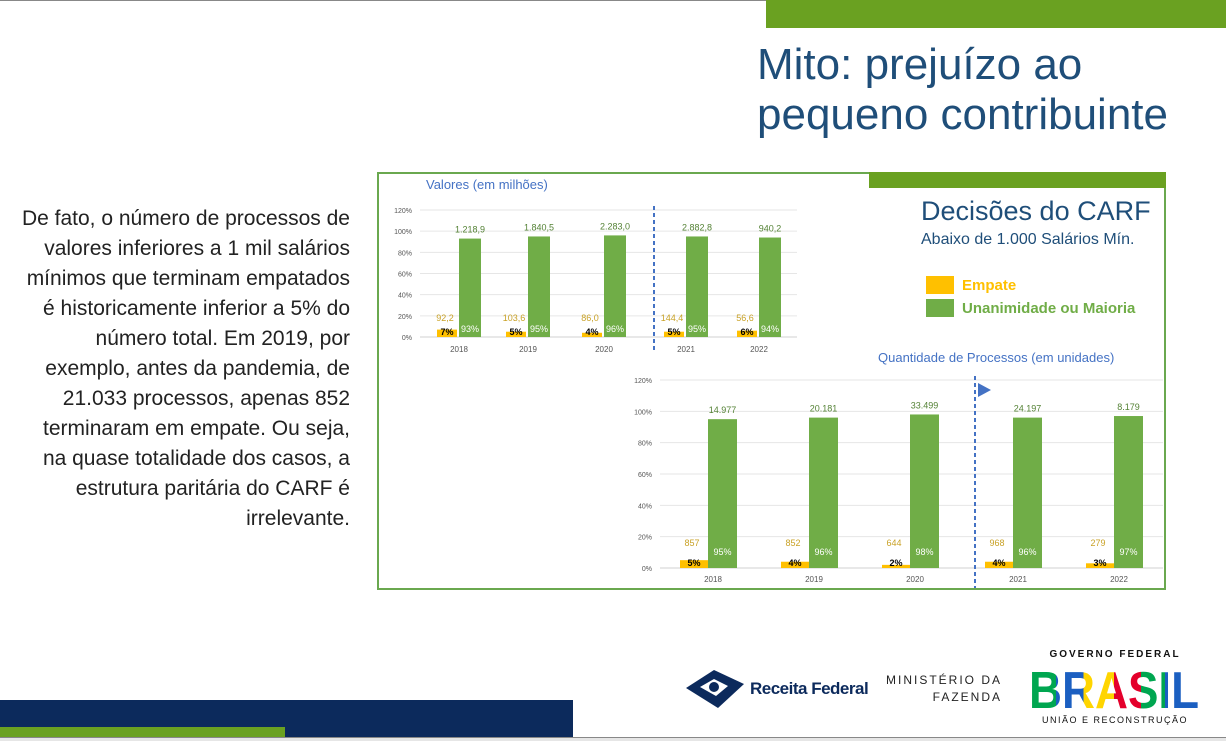 This screenshot has height=741, width=1226. What do you see at coordinates (1128, 552) in the screenshot?
I see `maioria-percent-label: 97%` at bounding box center [1128, 552].